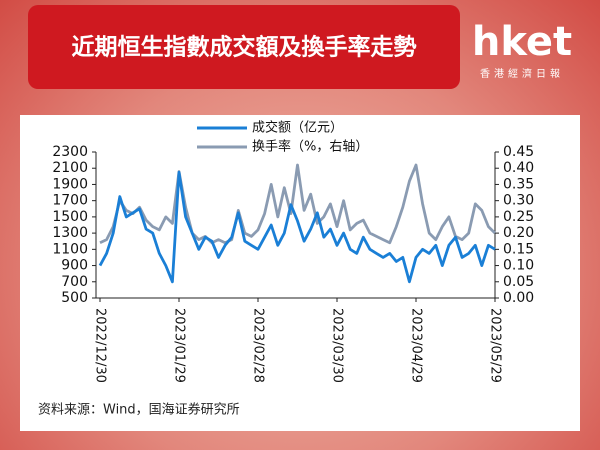 The width and height of the screenshot is (600, 450). Describe the element at coordinates (518, 298) in the screenshot. I see `y2-tick-label: 0.00` at that location.